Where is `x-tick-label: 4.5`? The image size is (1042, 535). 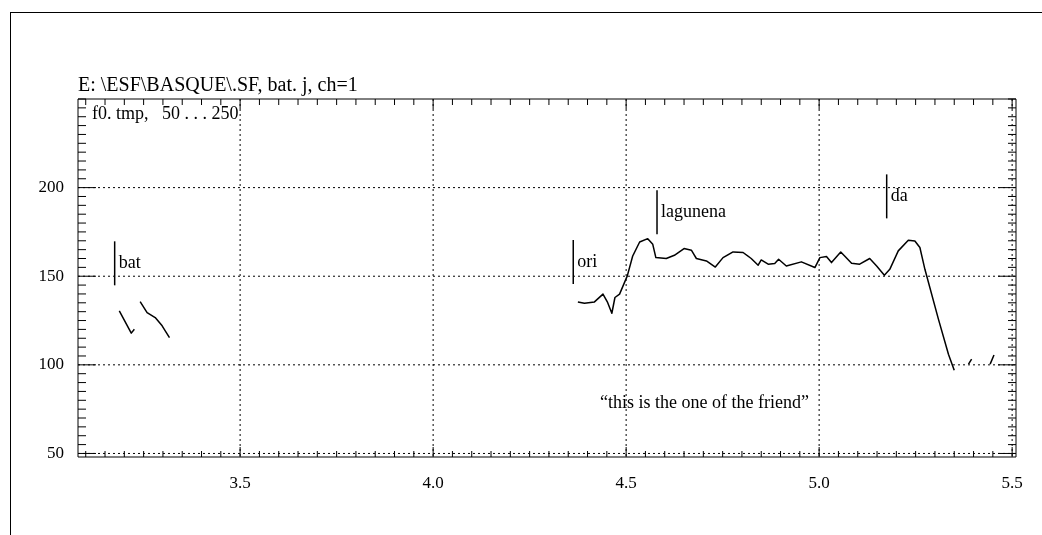
x-tick-label: 4.5 is located at coordinates (626, 482).